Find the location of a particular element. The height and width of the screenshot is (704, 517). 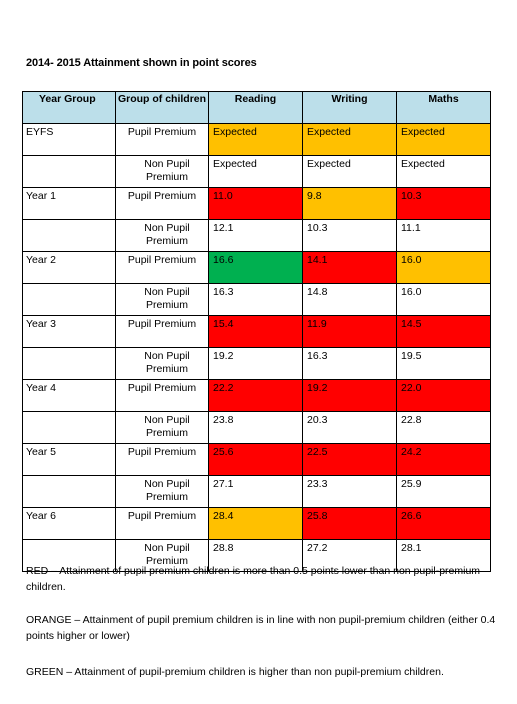

reading-score-cell: 15.4 is located at coordinates (255, 331).